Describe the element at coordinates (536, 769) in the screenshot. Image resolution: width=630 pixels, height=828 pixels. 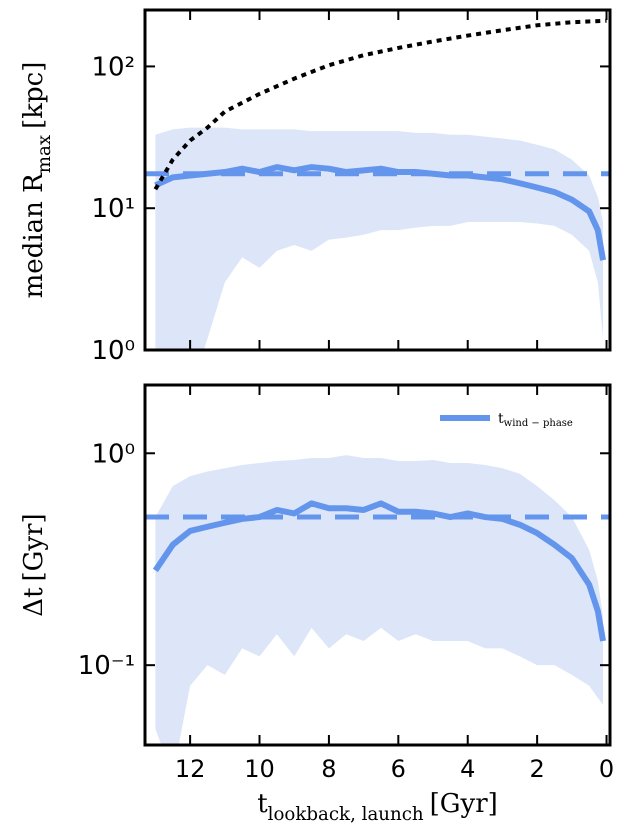
I see `x-tick-label: 2` at that location.